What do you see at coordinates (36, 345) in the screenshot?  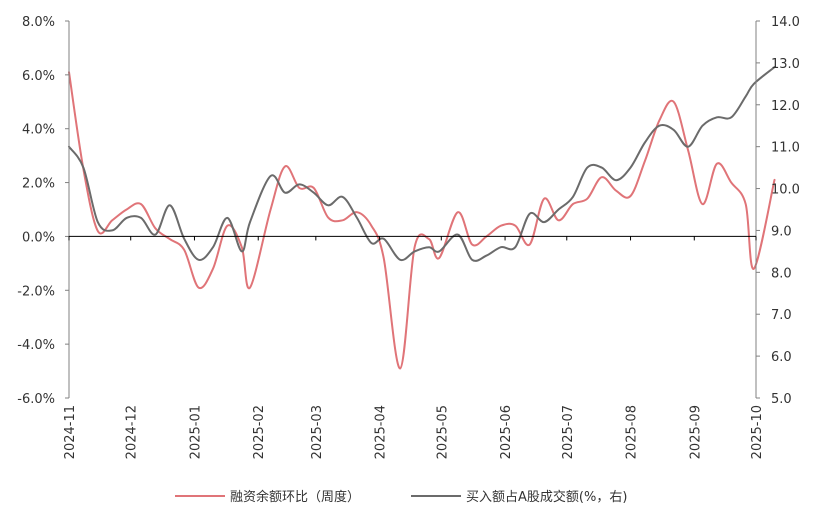 I see `left-tick-label: -4.0%` at bounding box center [36, 345].